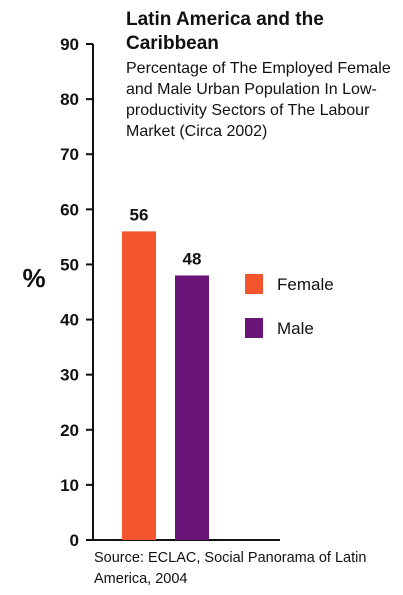 Image resolution: width=403 pixels, height=595 pixels. Describe the element at coordinates (192, 258) in the screenshot. I see `data-label-male: 48` at that location.